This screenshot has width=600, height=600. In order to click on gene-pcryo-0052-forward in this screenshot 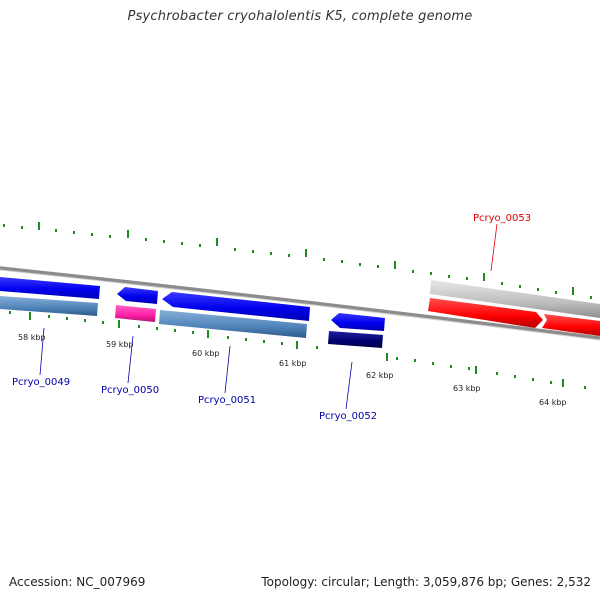, I will do `click(358, 322)`.